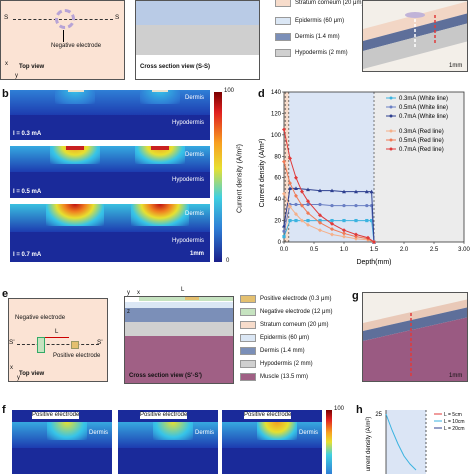  Describe the element at coordinates (456, 66) in the screenshot. I see `scale-bar-c: 1mm` at that location.